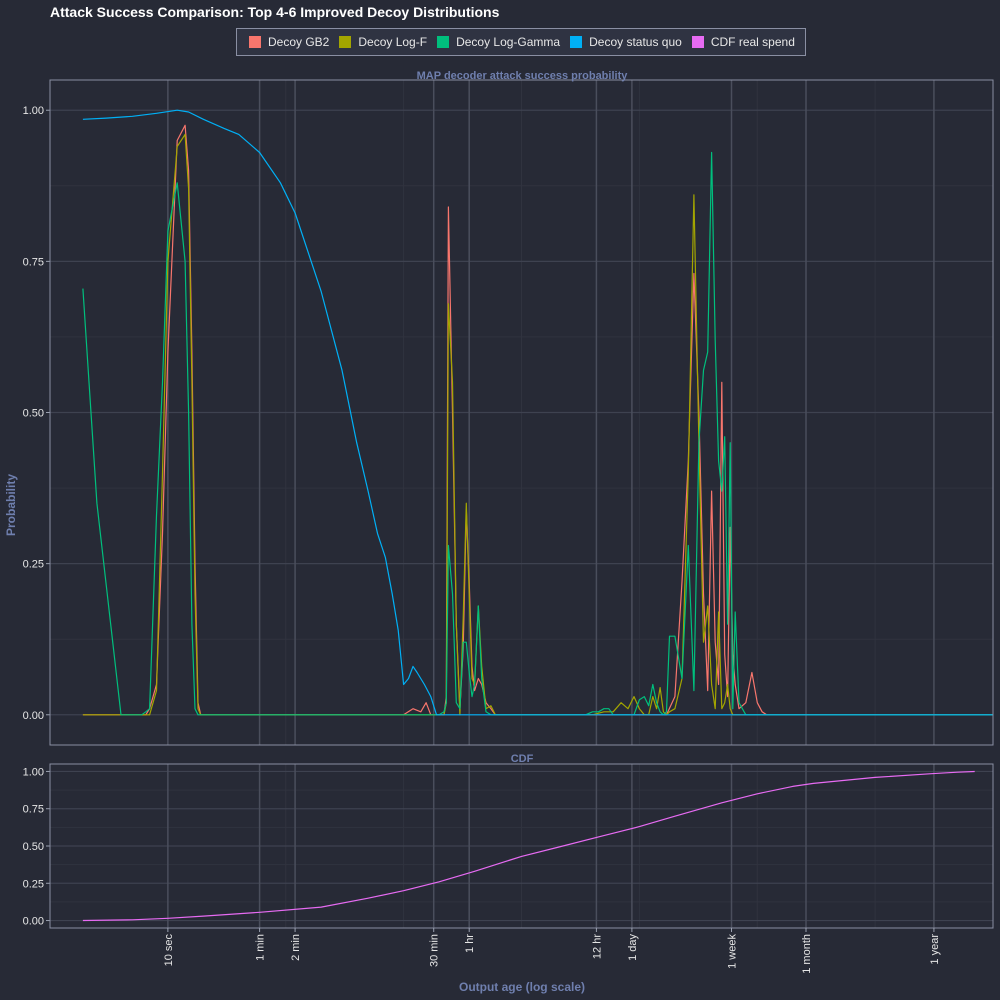 Image resolution: width=1000 pixels, height=1000 pixels. I want to click on x-tick-label: 1 min, so click(261, 947).